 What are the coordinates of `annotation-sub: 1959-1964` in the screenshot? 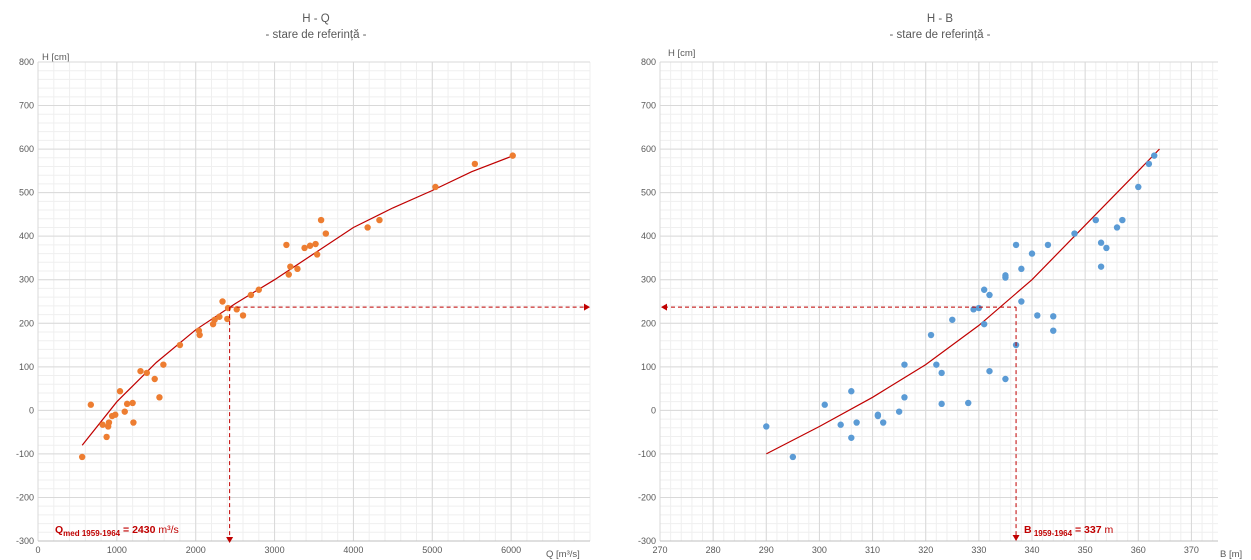 It's located at (1052, 533).